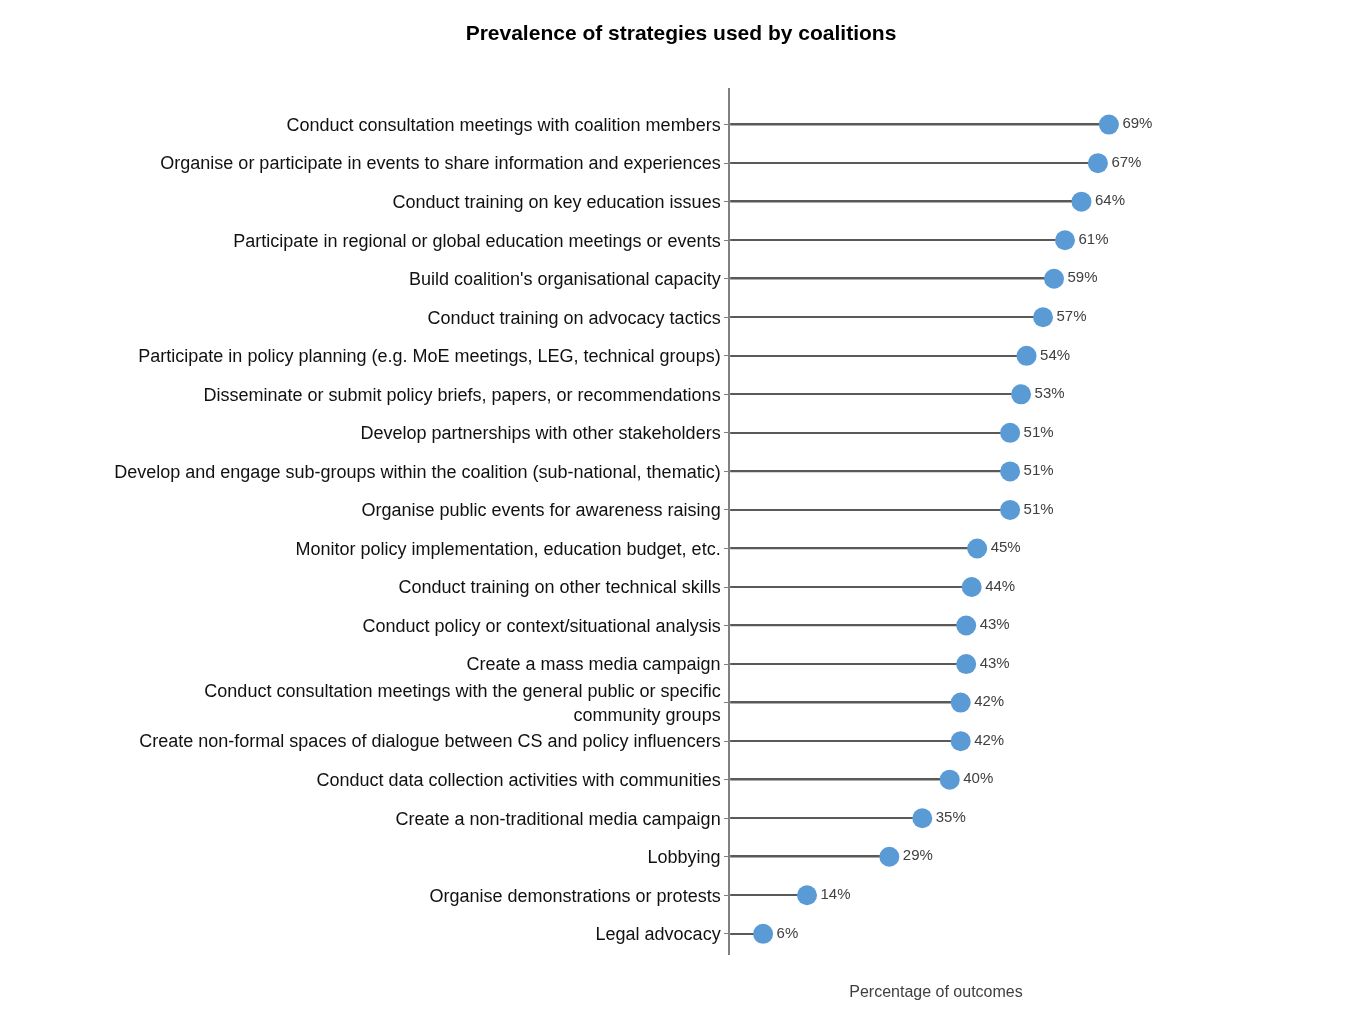  Describe the element at coordinates (508, 548) in the screenshot. I see `y-tick-label: Monitor policy implementation, education budget, etc.` at that location.